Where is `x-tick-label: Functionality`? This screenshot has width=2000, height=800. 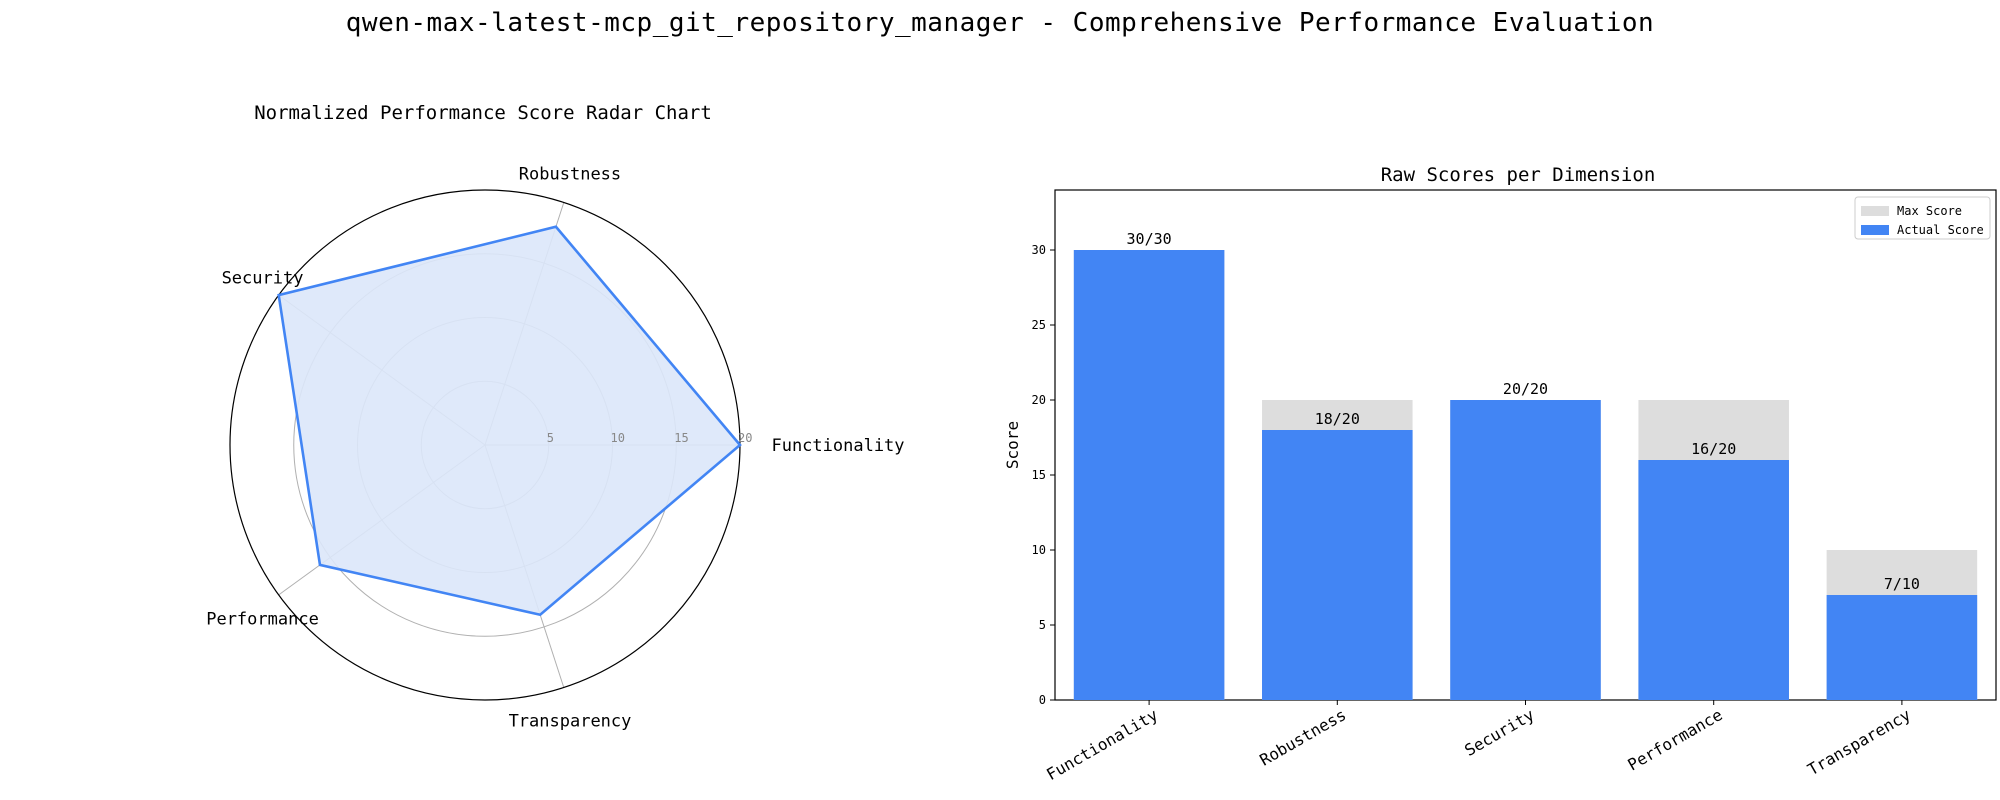
x-tick-label: Functionality is located at coordinates (1102, 744).